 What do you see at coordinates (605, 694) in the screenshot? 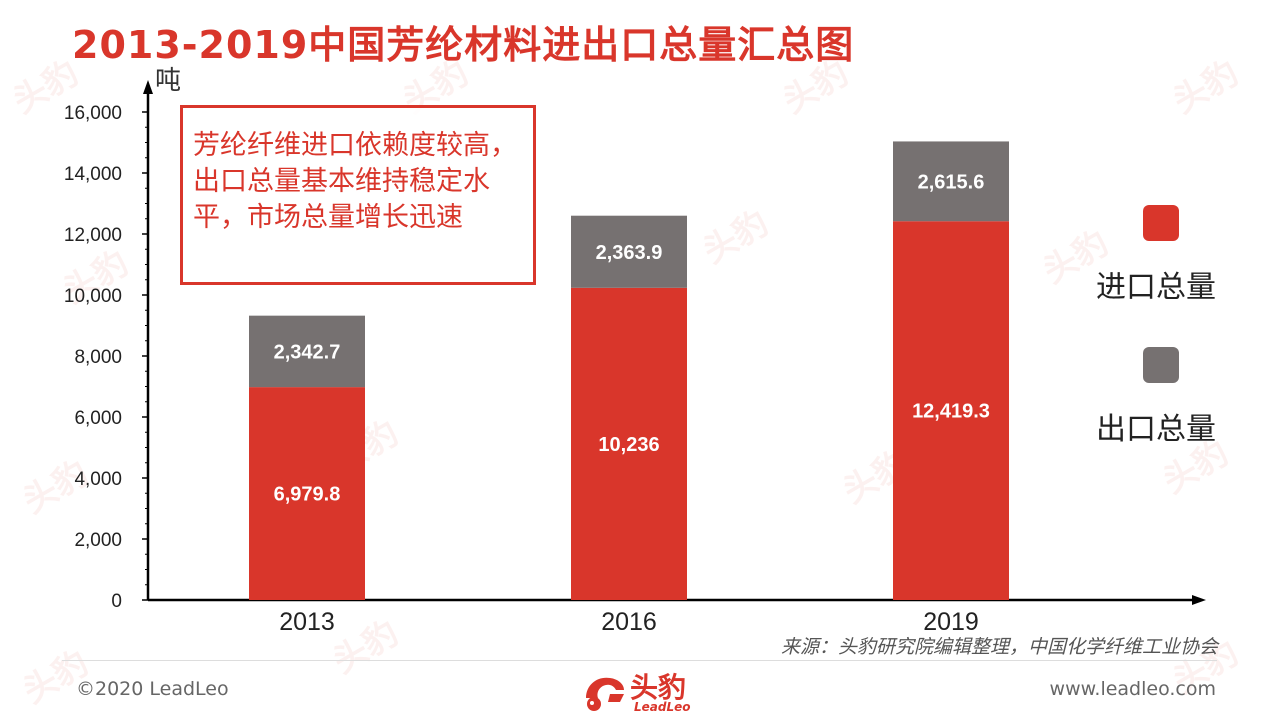
I see `leopard-logo-icon` at bounding box center [605, 694].